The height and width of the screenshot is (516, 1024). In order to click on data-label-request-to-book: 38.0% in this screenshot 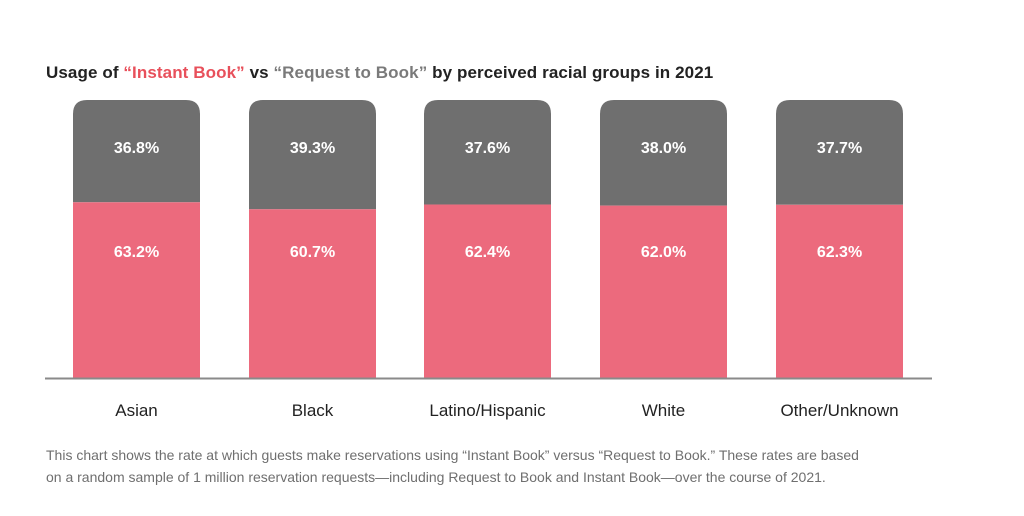, I will do `click(663, 148)`.